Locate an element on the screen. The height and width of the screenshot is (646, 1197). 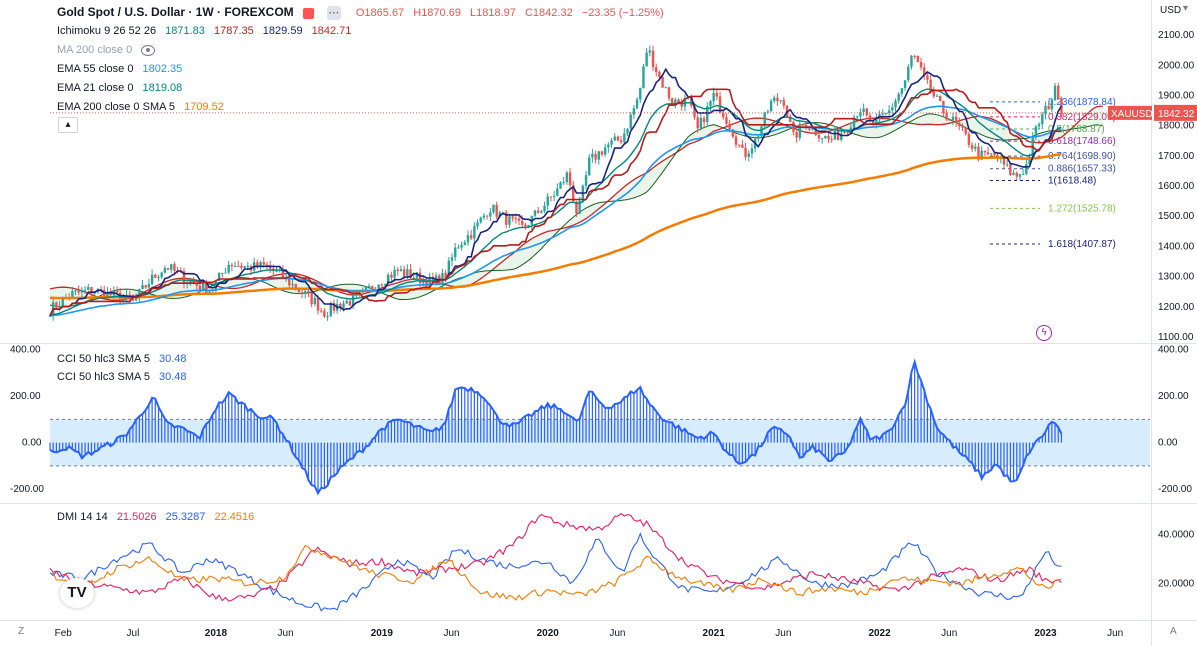
cci-legend-1: CCI 50 hlc3 SMA 5 30.48 is located at coordinates (125, 359).